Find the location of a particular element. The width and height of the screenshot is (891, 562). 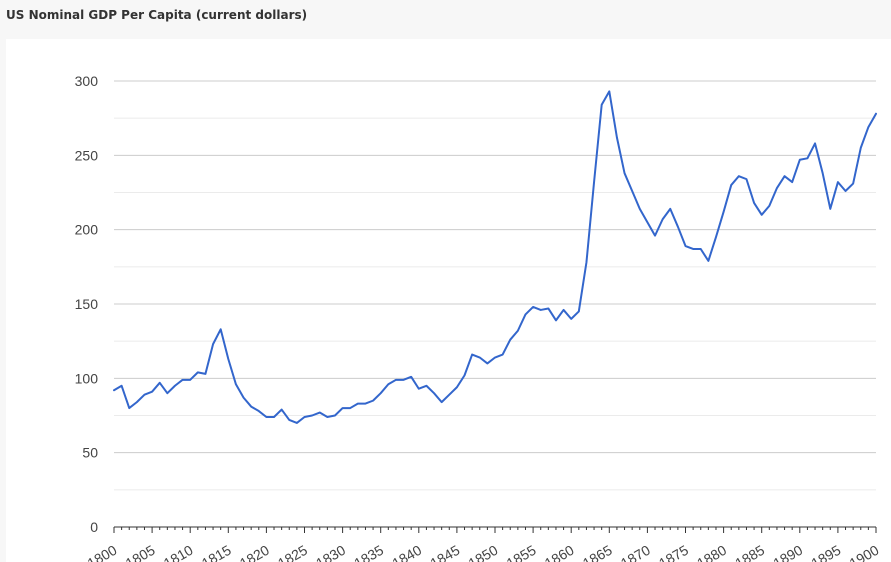

y-tick-label: 200 is located at coordinates (87, 230).